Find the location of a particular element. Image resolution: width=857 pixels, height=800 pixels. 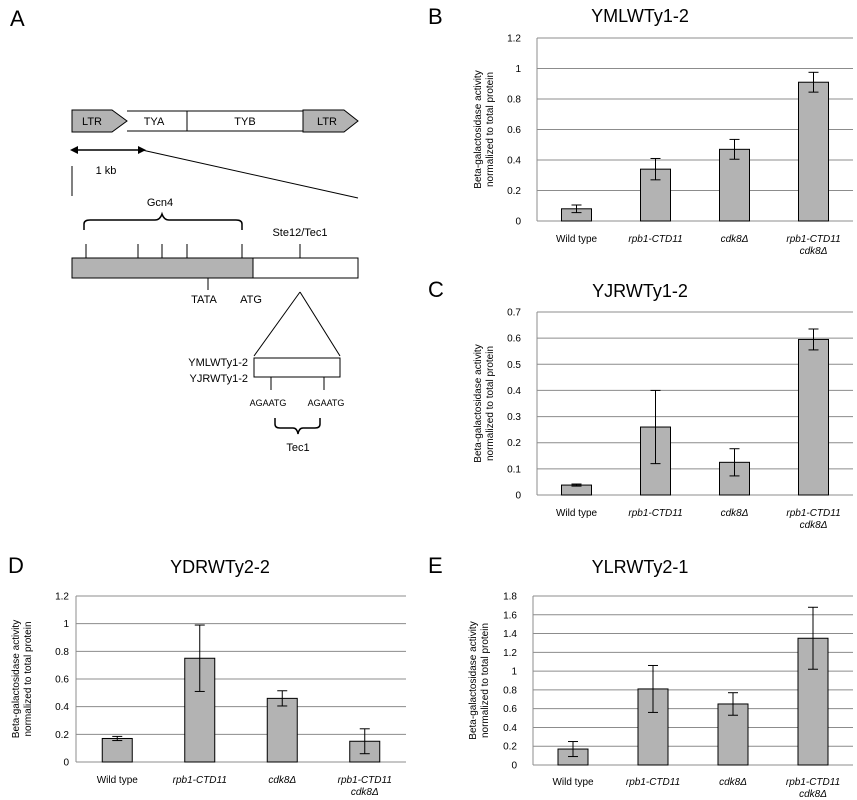

scale-label: 1 kb is located at coordinates (106, 171).